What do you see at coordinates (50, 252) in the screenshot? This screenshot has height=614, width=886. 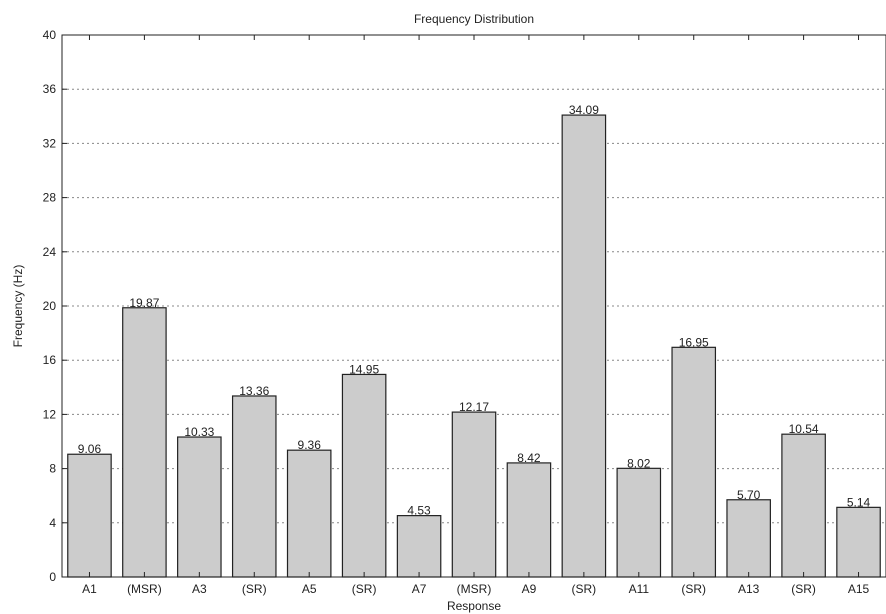 I see `y-tick-label: 24` at bounding box center [50, 252].